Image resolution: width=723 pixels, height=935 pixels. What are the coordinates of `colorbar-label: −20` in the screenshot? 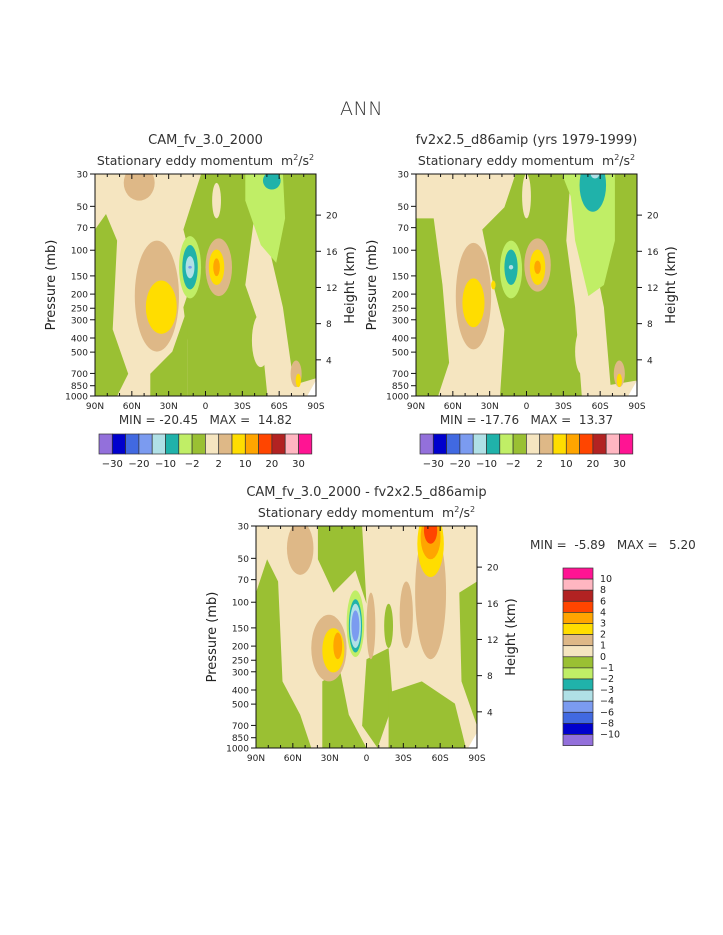 It's located at (138, 464).